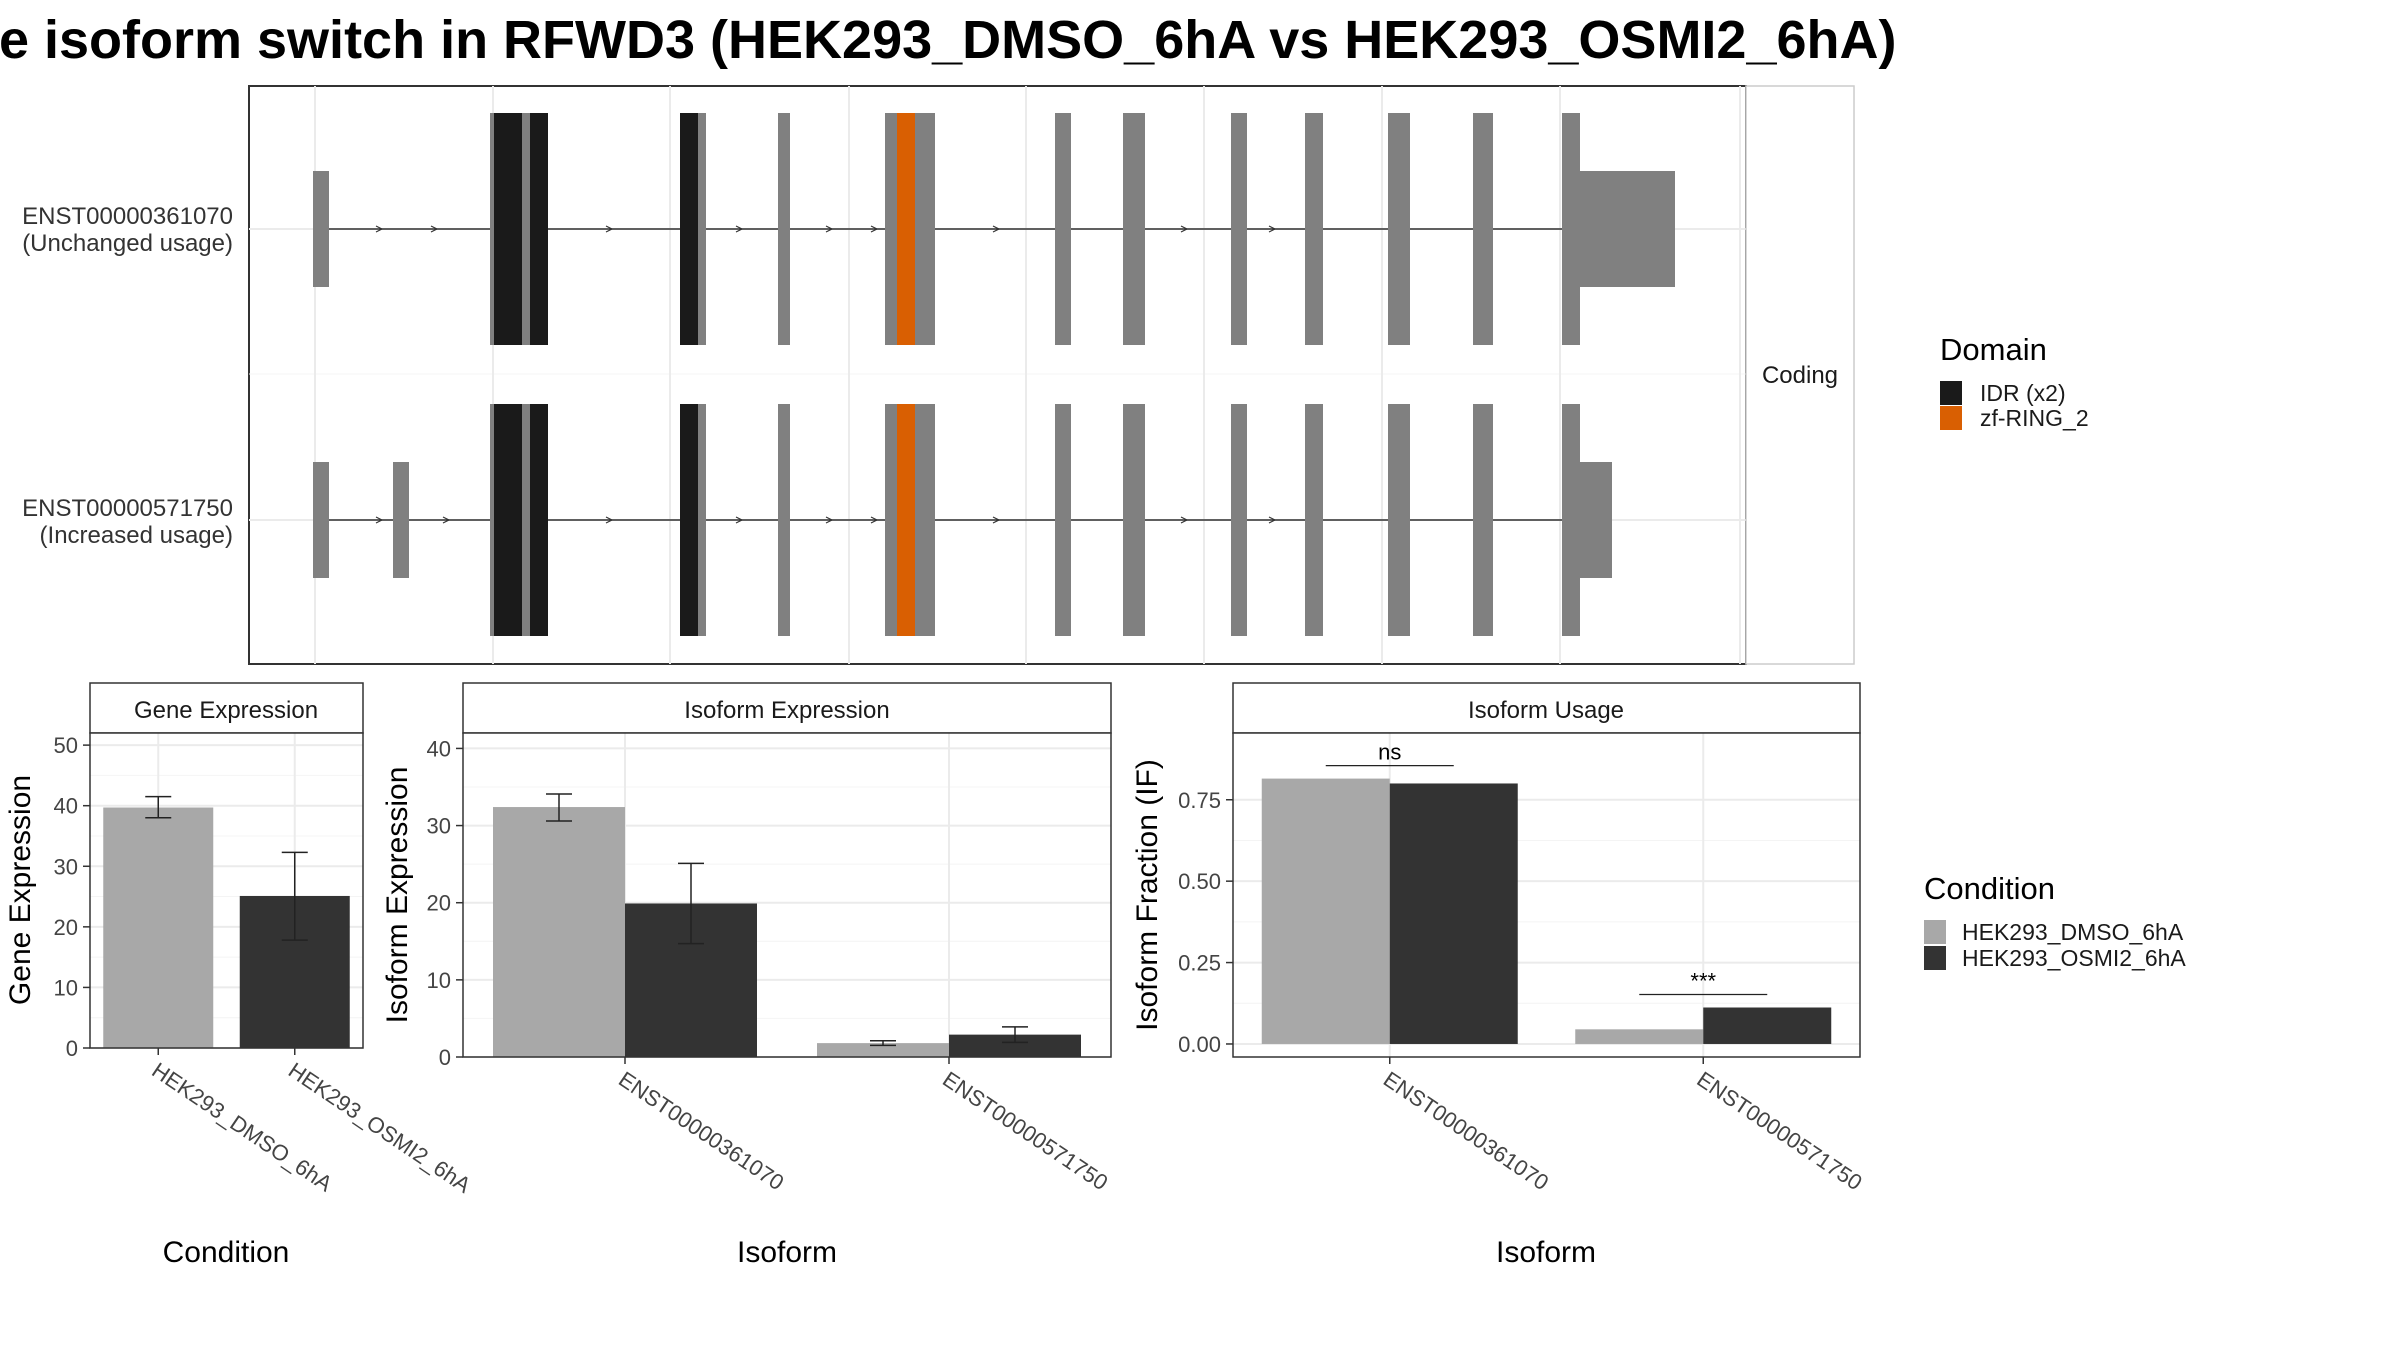  Describe the element at coordinates (136, 535) in the screenshot. I see `isoform-usage-2: (Increased usage)` at that location.